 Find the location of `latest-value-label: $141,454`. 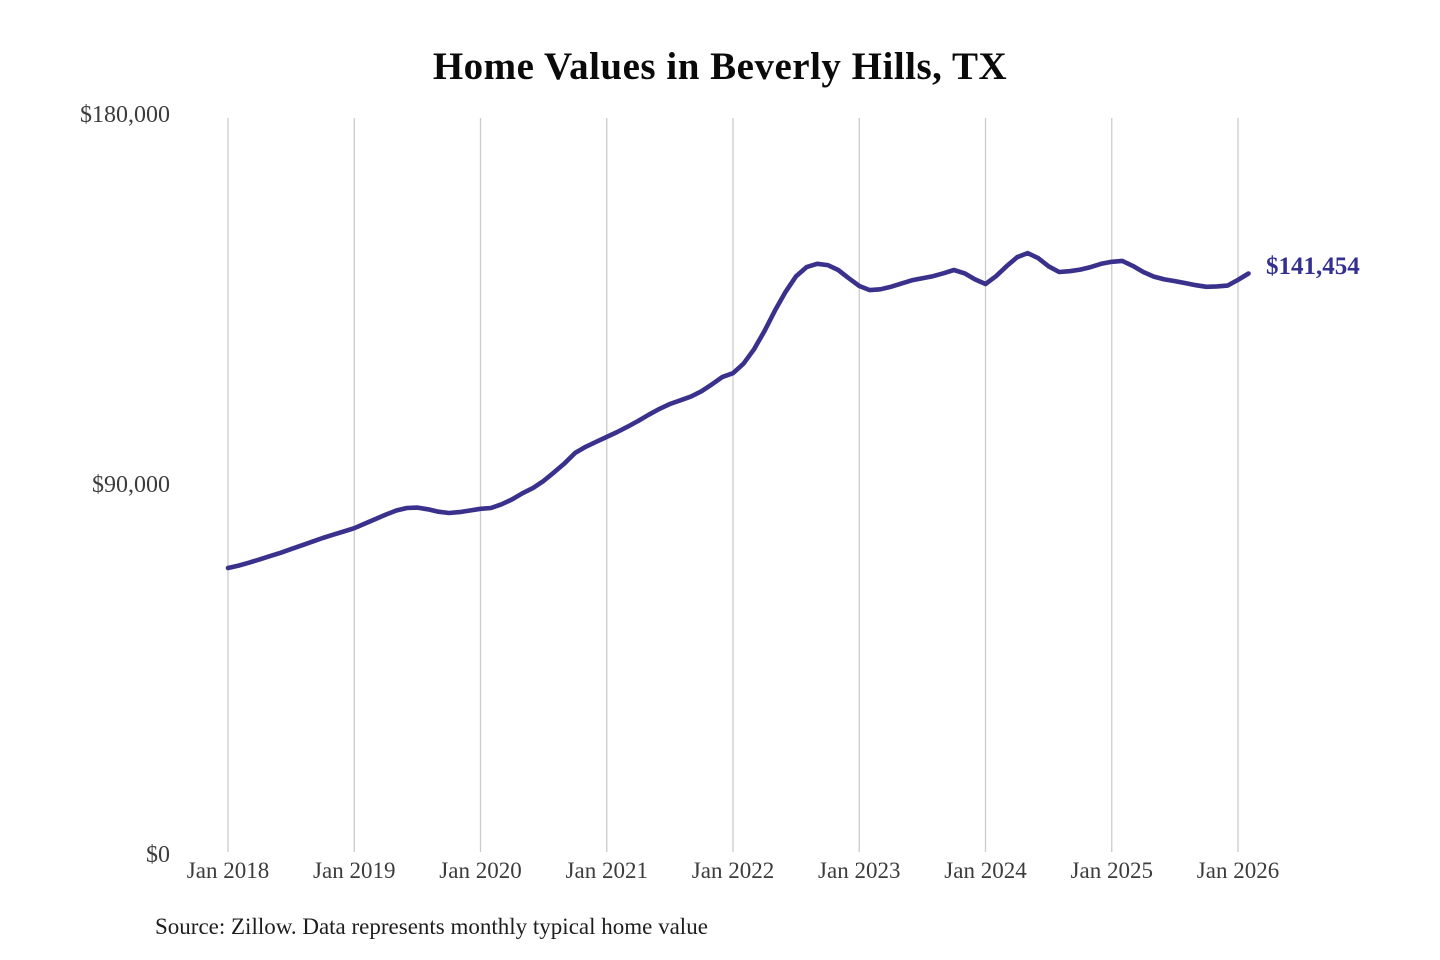

latest-value-label: $141,454 is located at coordinates (1313, 266).